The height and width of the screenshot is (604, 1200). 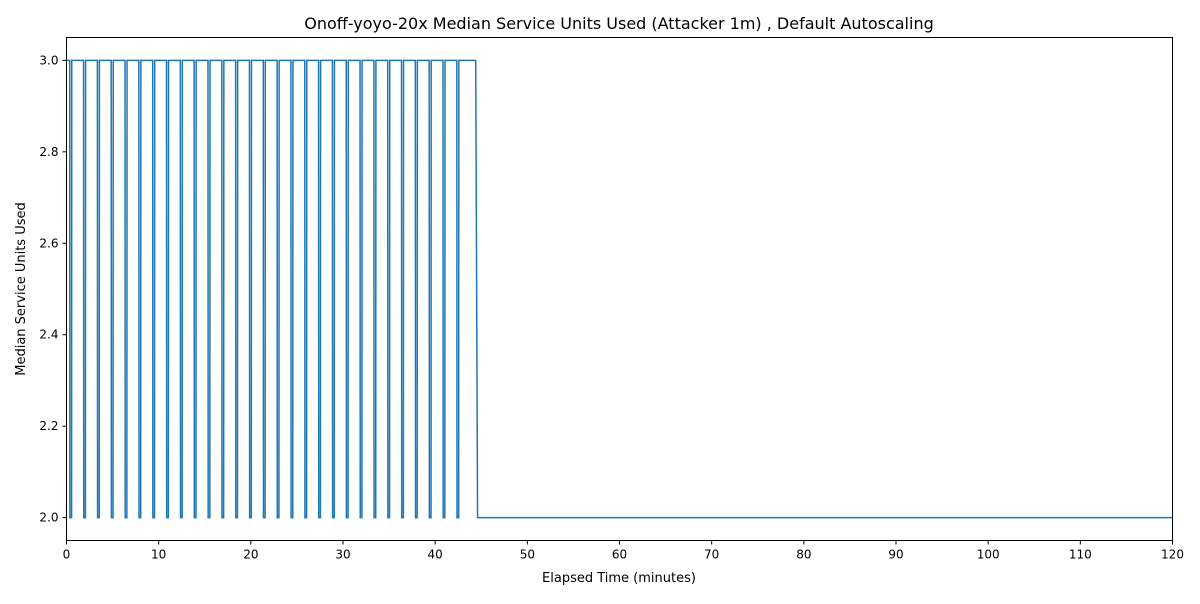 I want to click on y-tick-label: 3.0, so click(x=48, y=60).